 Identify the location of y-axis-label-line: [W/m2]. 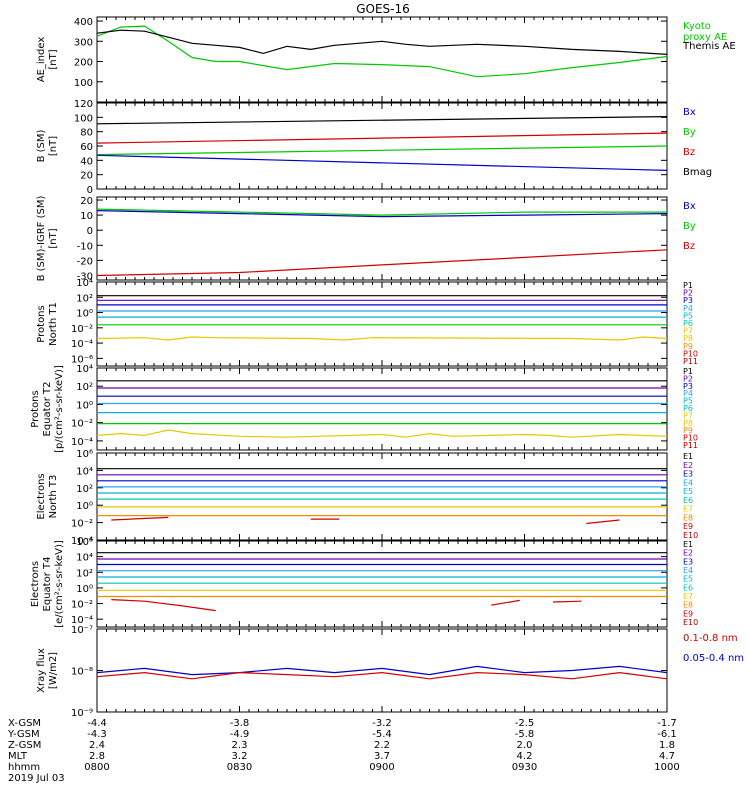
(53, 670).